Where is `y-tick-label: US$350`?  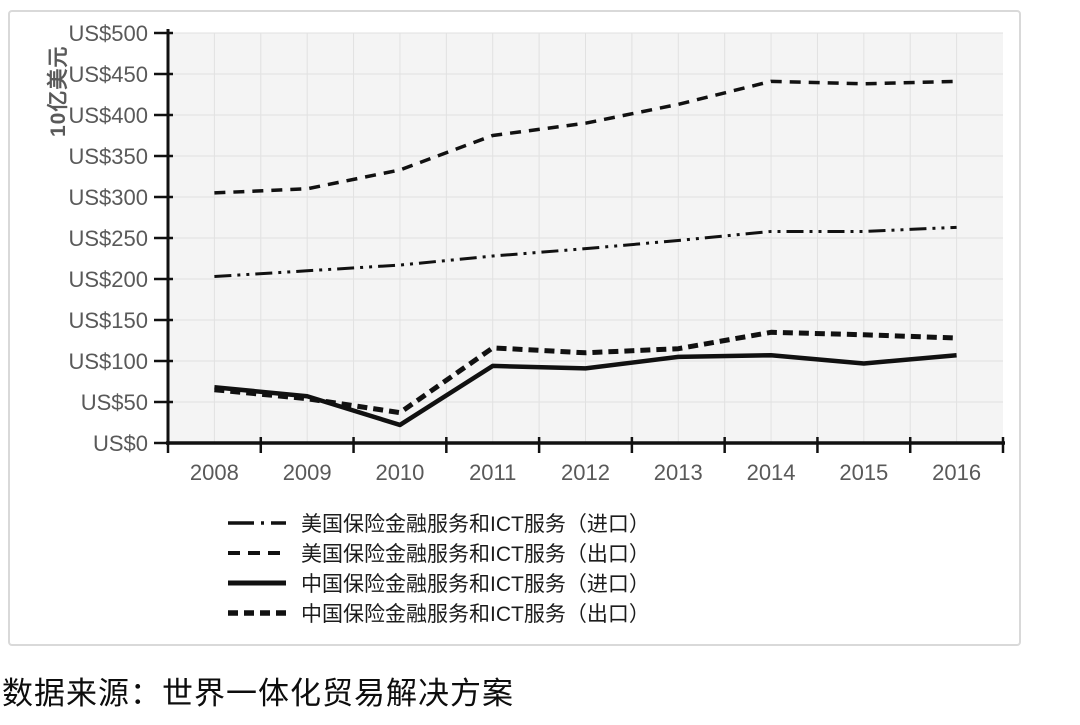 y-tick-label: US$350 is located at coordinates (108, 156).